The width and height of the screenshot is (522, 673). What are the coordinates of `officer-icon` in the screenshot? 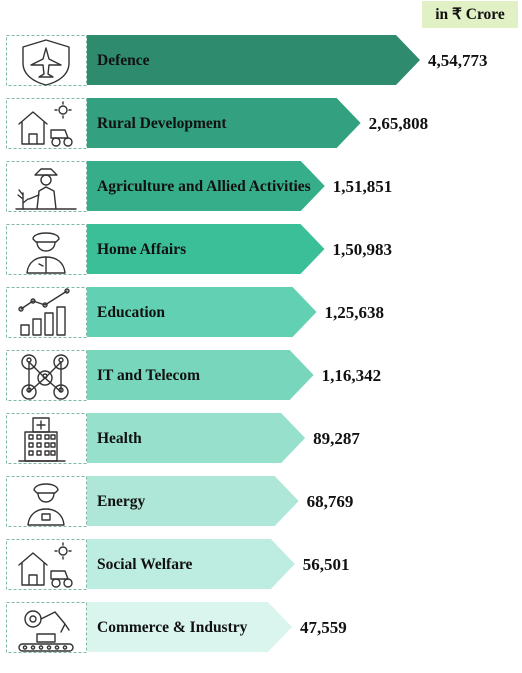 It's located at (46, 504).